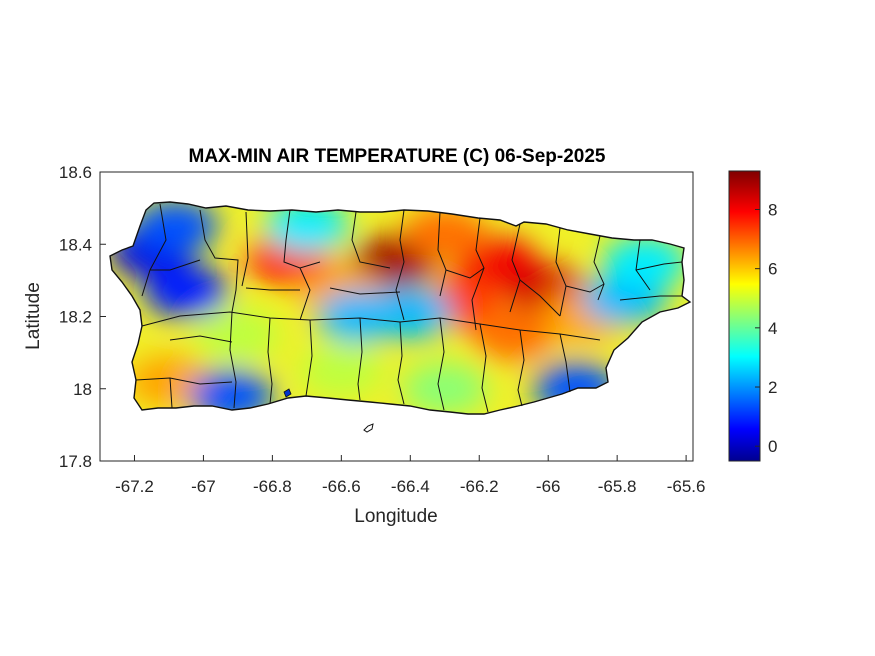 This screenshot has width=875, height=656. I want to click on colorbar-tick-label: 8, so click(772, 209).